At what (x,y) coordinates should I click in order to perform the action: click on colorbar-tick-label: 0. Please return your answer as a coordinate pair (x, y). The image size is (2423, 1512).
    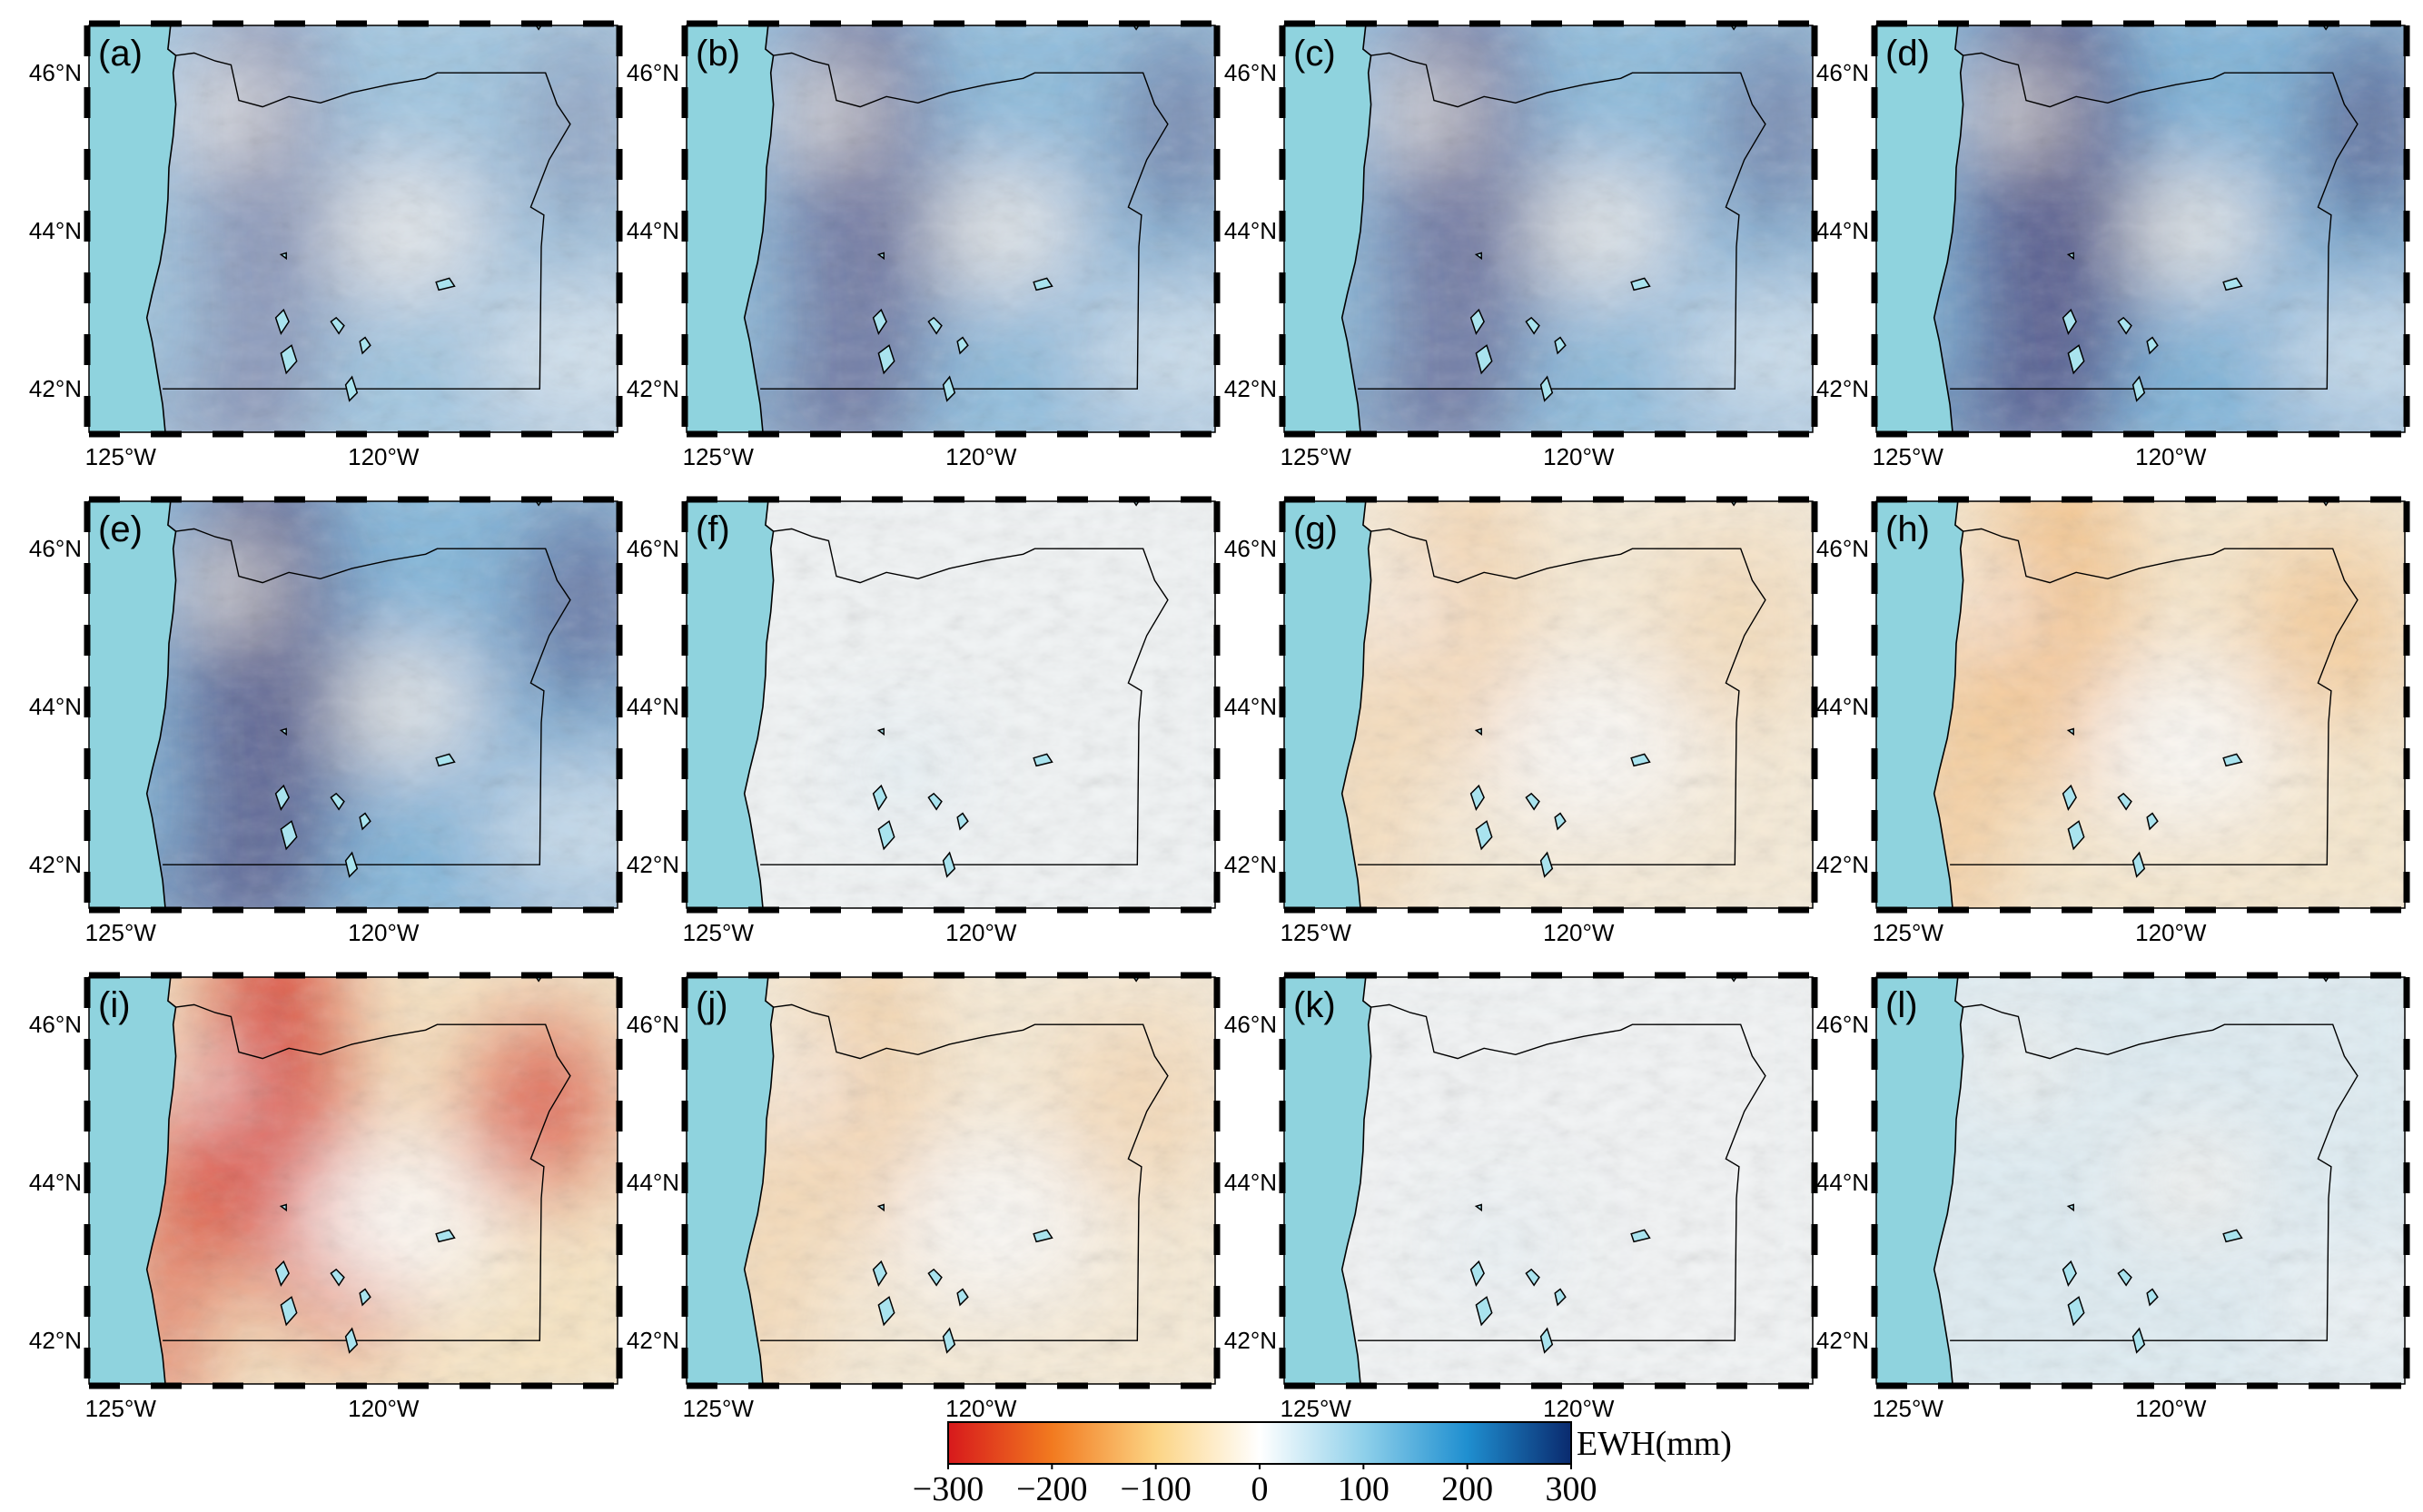
    Looking at the image, I should click on (1260, 1489).